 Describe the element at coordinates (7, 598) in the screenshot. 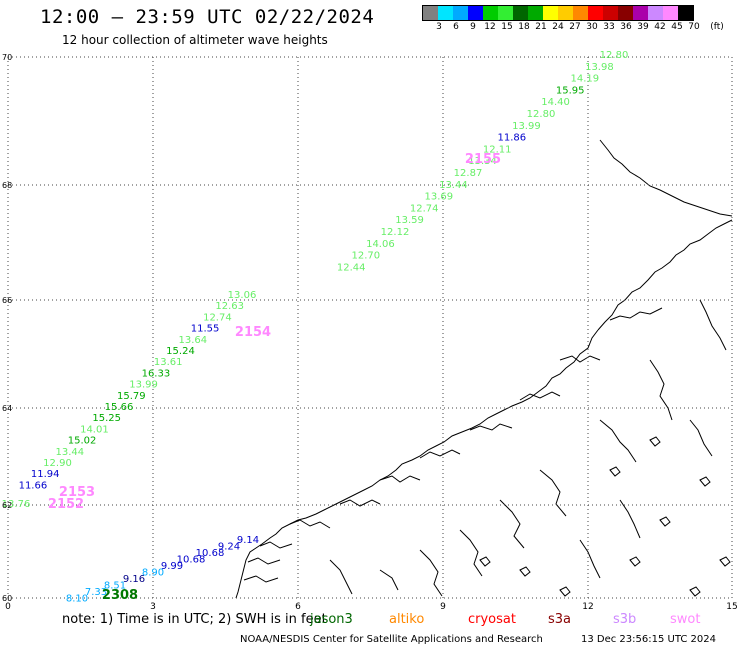

I see `y-tick-label: 60` at that location.